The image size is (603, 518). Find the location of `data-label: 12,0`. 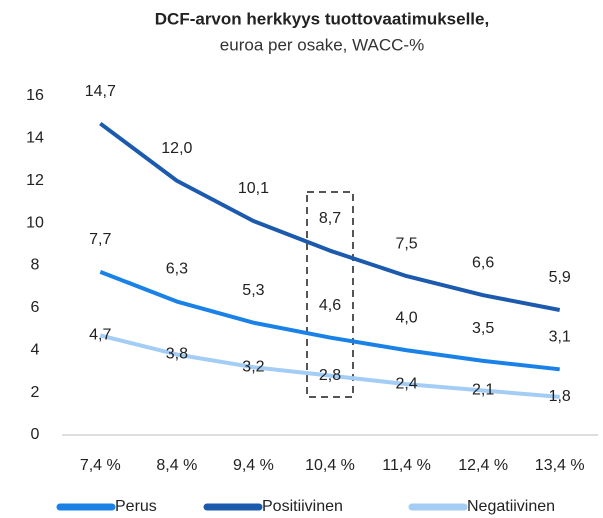

data-label: 12,0 is located at coordinates (176, 148).